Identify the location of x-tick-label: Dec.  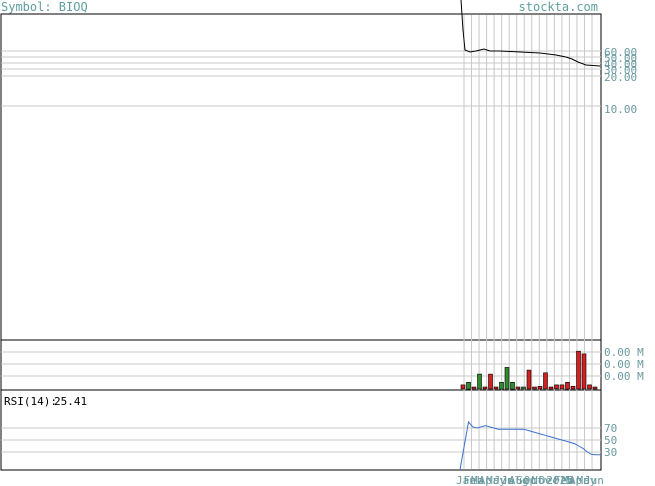
(549, 480).